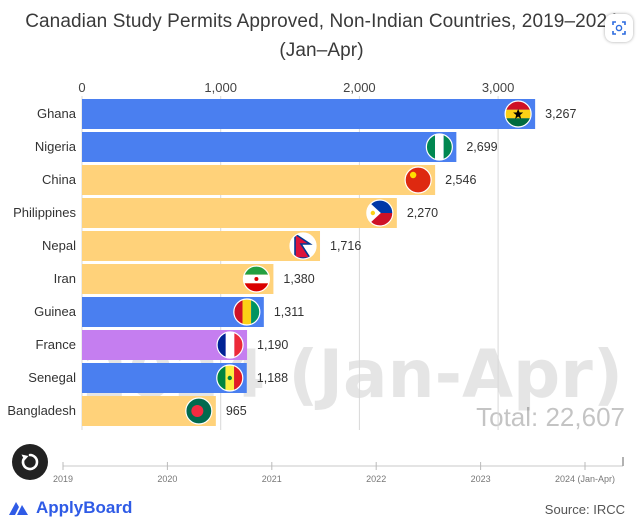 The height and width of the screenshot is (524, 643). Describe the element at coordinates (359, 87) in the screenshot. I see `x-tick-label: 2,000` at that location.